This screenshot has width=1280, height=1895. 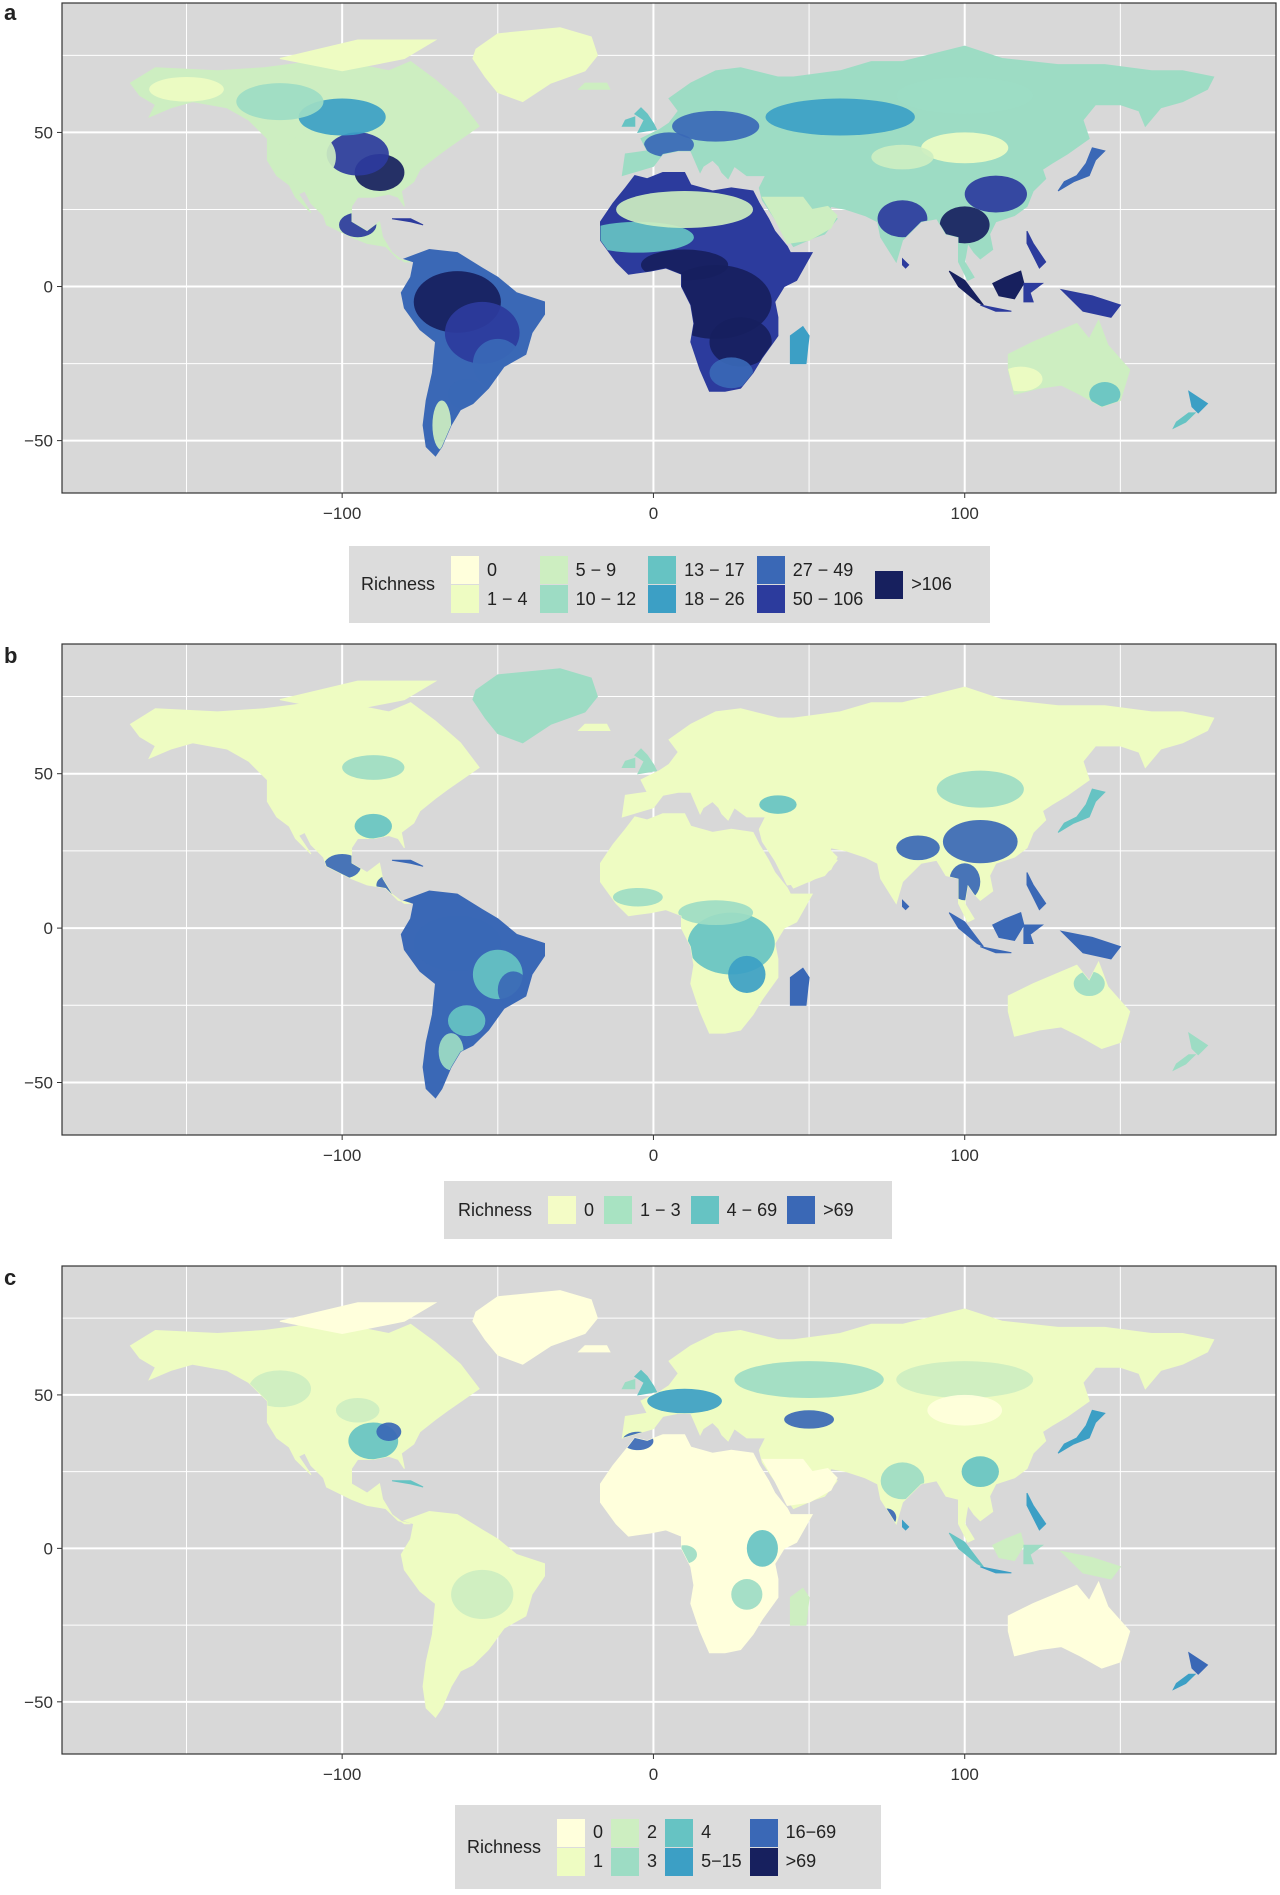 I want to click on legend-label: 1, so click(x=598, y=1861).